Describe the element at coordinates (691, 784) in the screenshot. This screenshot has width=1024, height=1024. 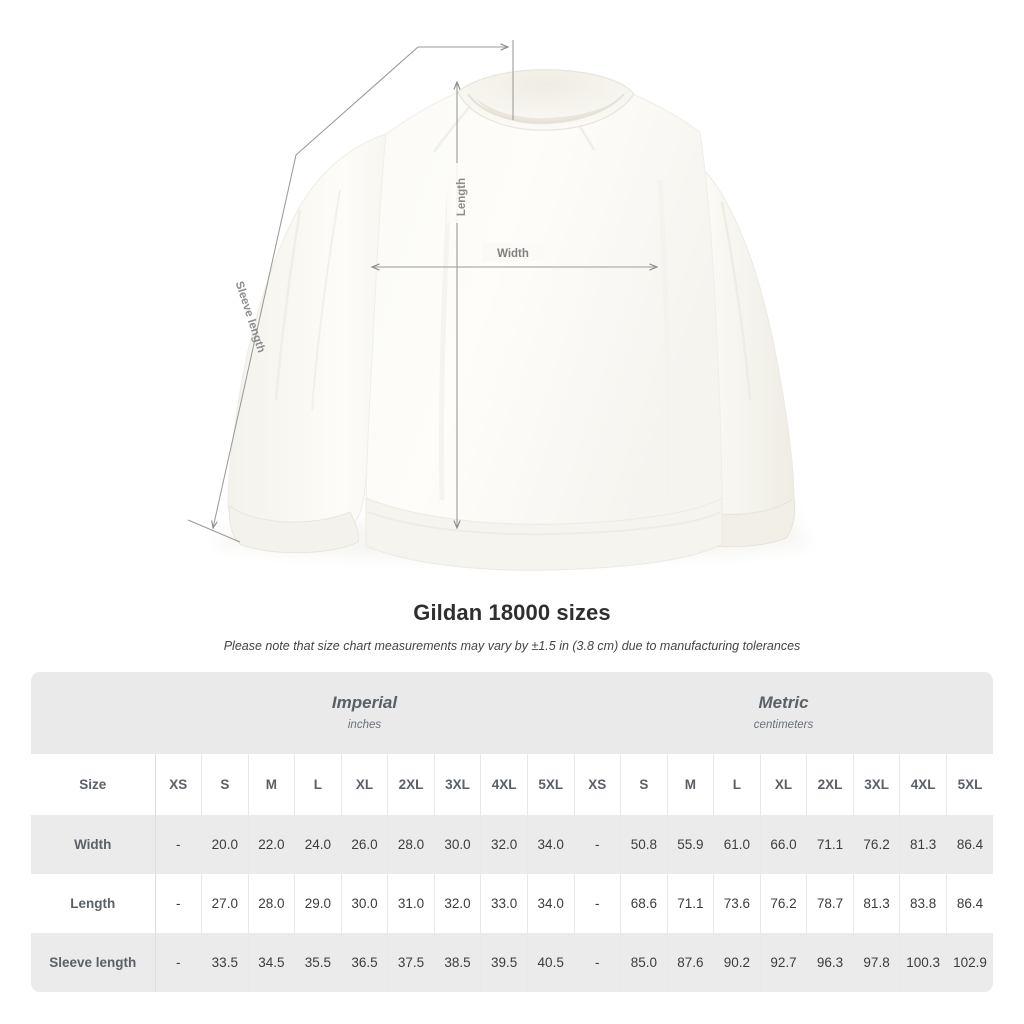
I see `size-header-metric-m: M` at that location.